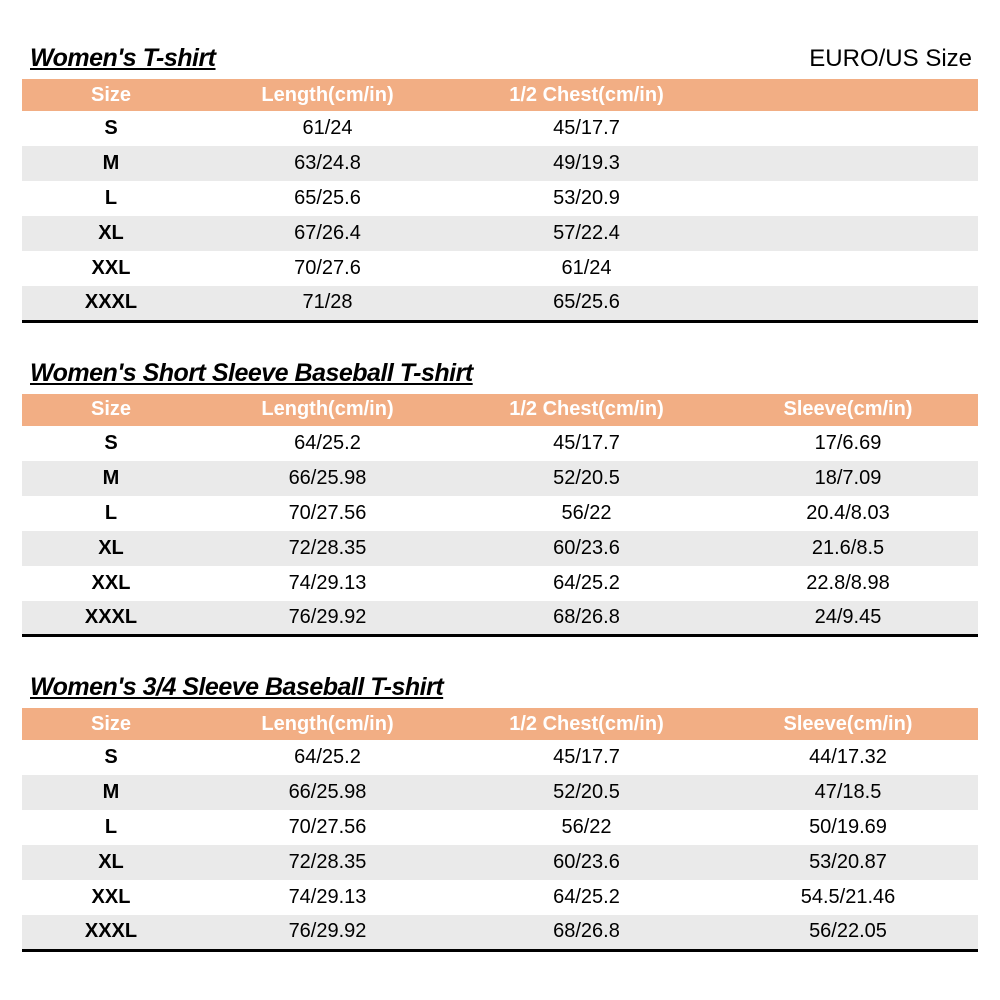  I want to click on length-cell: 63/24.8, so click(327, 163).